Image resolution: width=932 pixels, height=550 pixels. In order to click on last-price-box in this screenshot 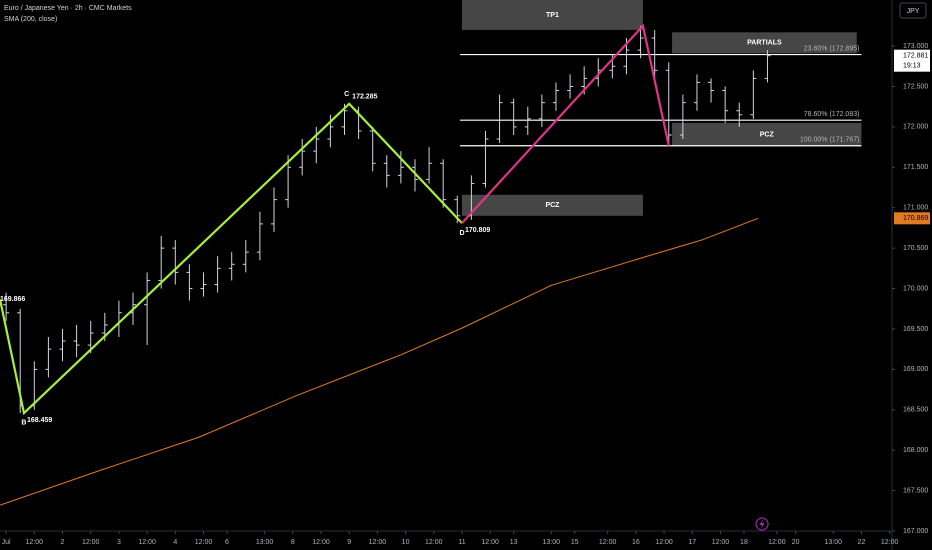, I will do `click(912, 60)`.